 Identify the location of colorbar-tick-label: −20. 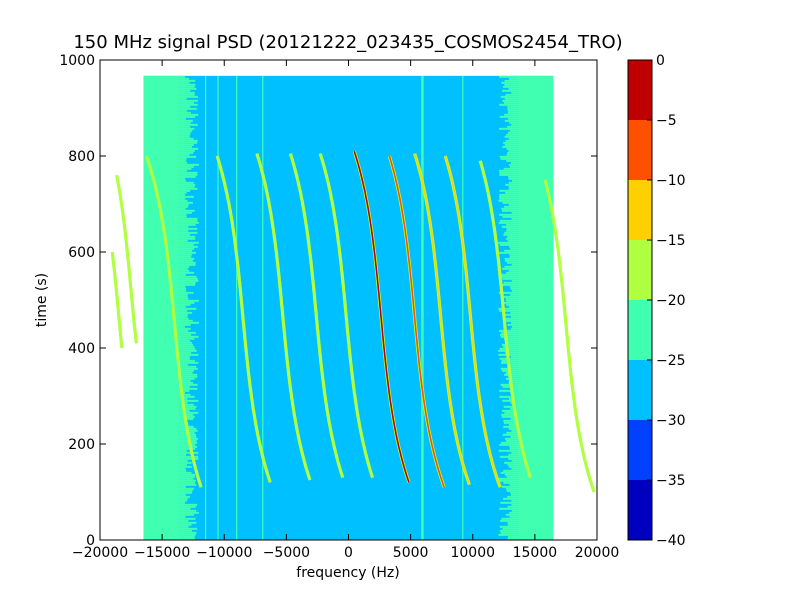
(671, 301).